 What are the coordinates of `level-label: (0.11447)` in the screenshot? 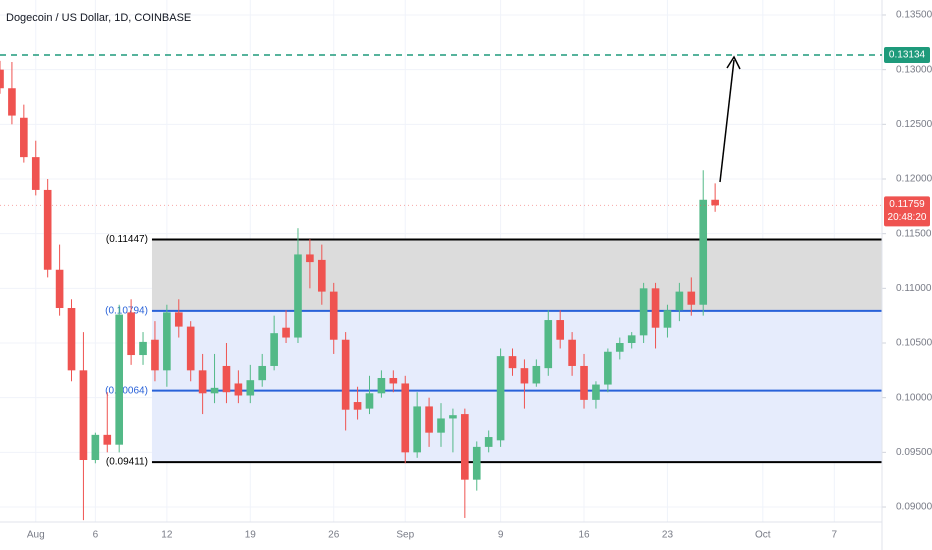 It's located at (127, 239).